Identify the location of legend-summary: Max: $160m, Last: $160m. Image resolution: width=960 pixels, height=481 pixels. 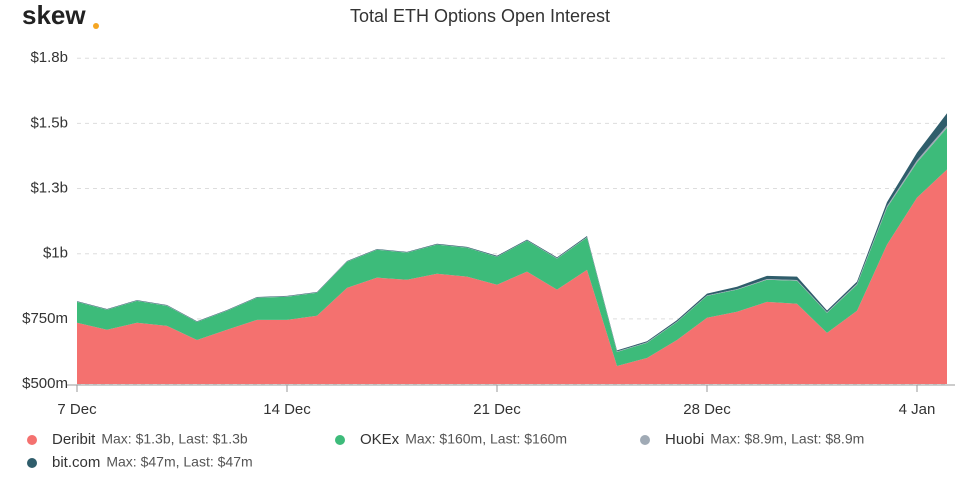
(486, 439).